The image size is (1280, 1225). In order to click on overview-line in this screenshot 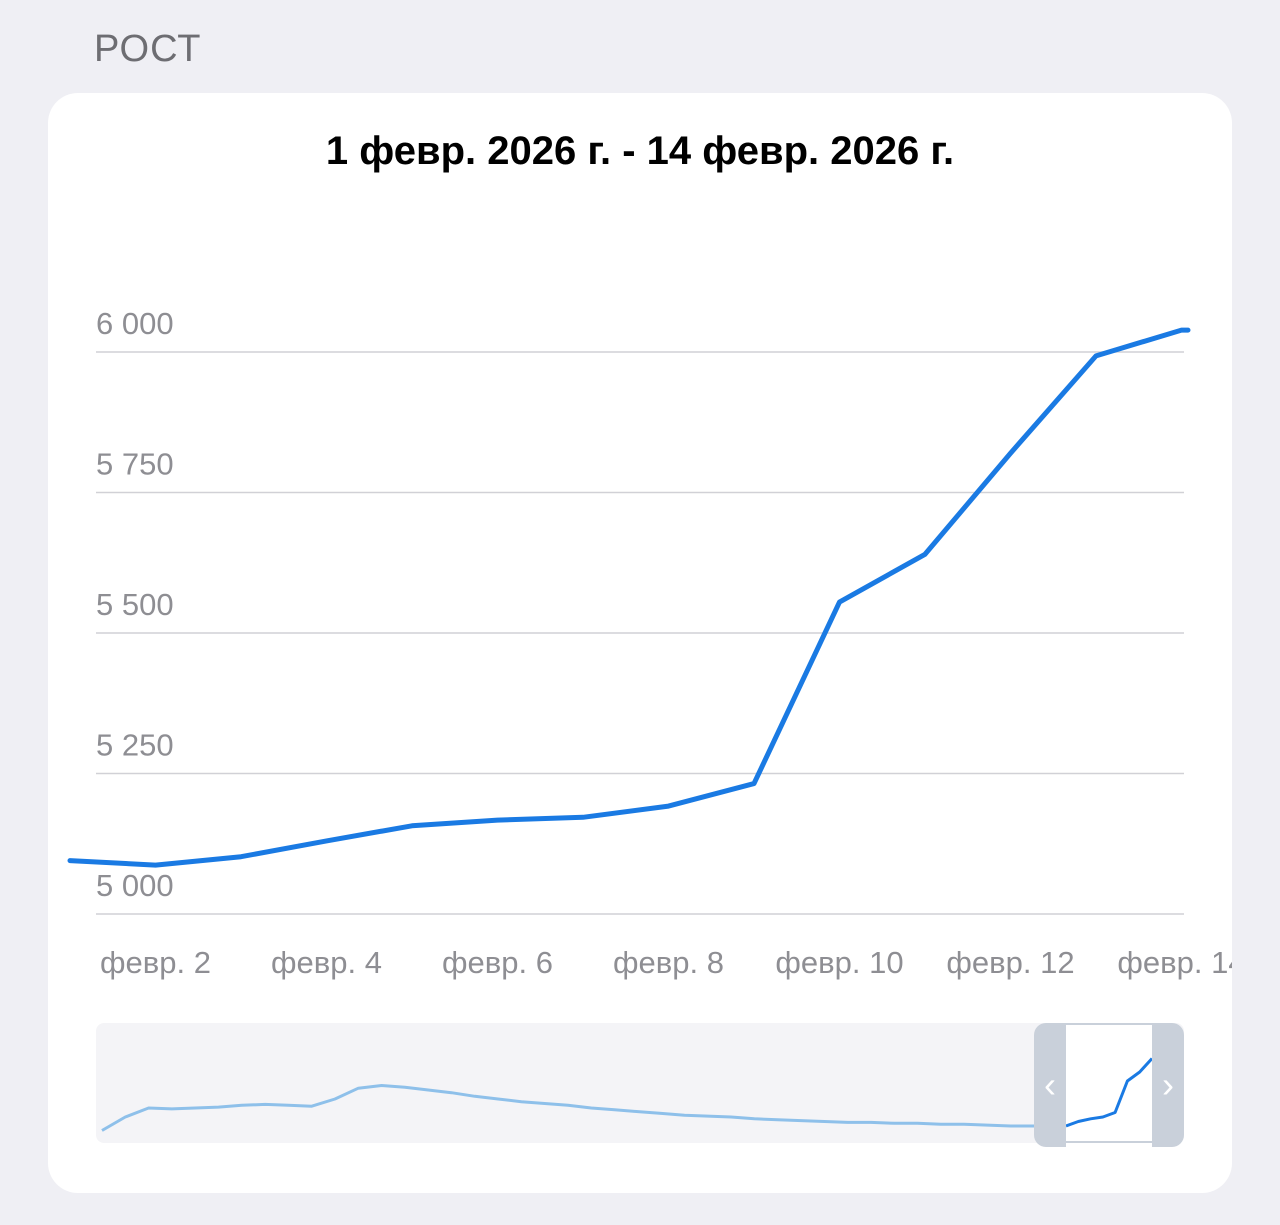, I will do `click(567, 1108)`.